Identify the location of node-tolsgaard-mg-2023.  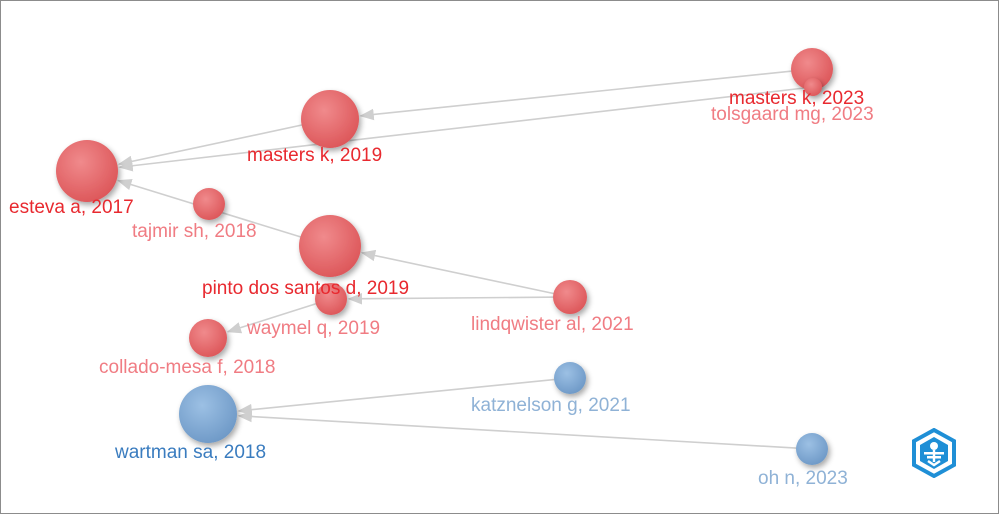
(813, 87).